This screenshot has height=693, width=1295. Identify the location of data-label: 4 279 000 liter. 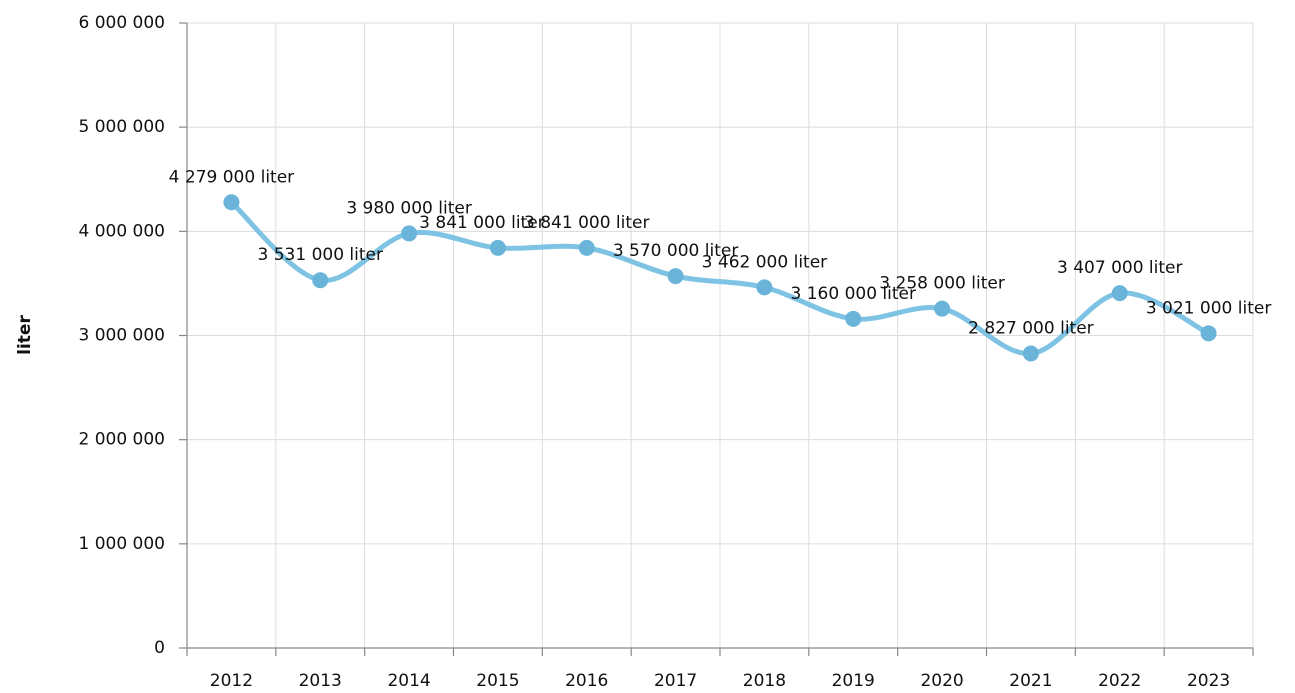
(231, 177).